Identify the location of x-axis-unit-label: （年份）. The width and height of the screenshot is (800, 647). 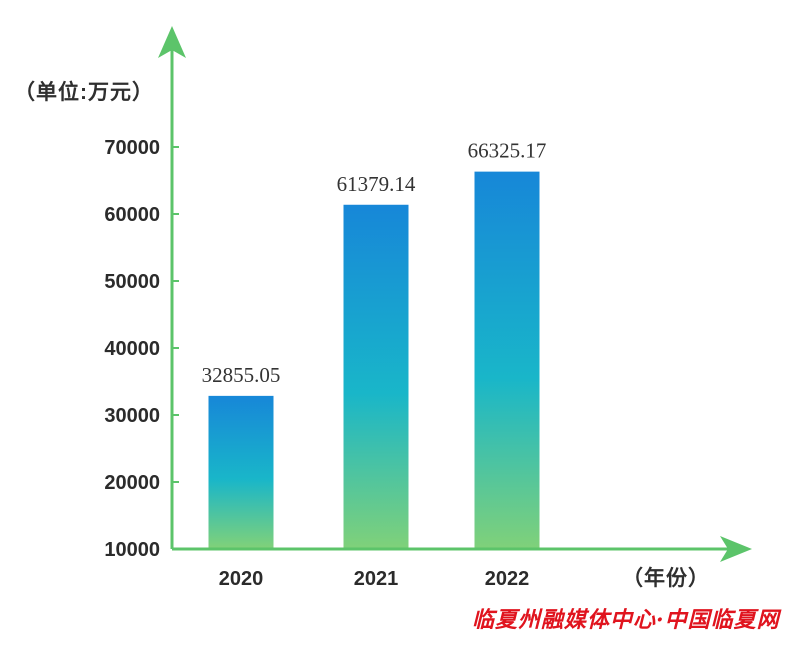
(666, 578).